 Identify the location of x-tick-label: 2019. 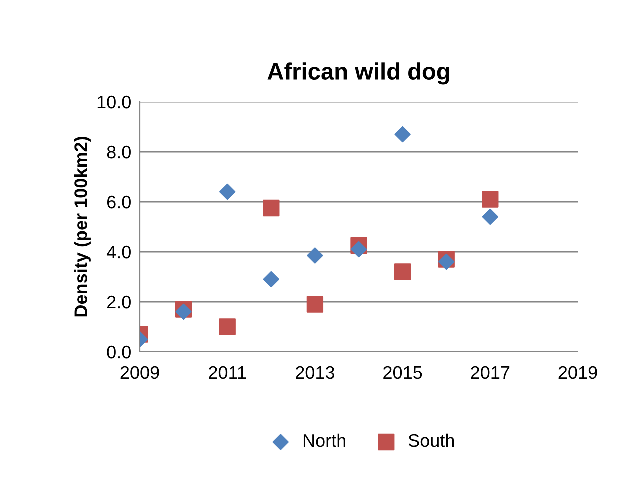
(578, 373).